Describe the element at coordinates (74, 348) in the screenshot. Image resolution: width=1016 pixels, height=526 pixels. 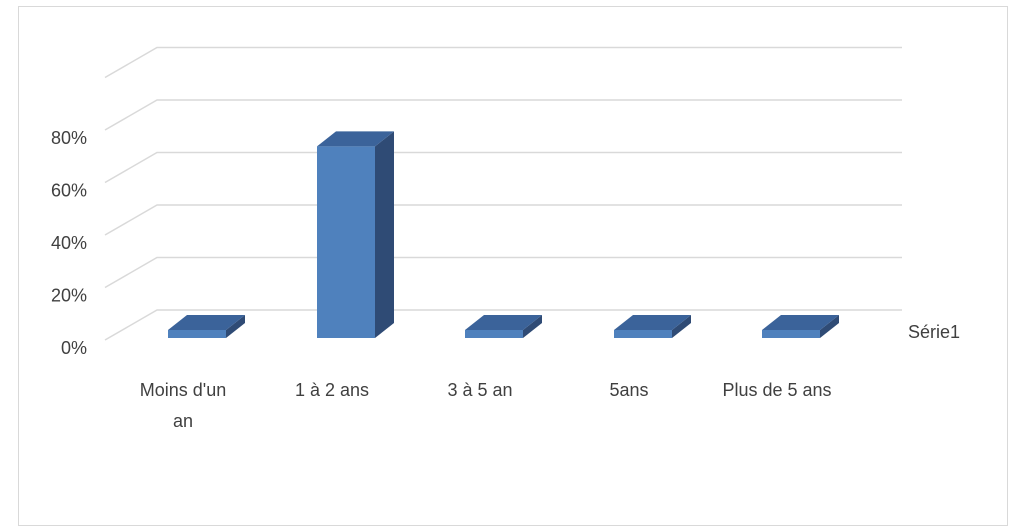
I see `y-tick-label: 0%` at that location.